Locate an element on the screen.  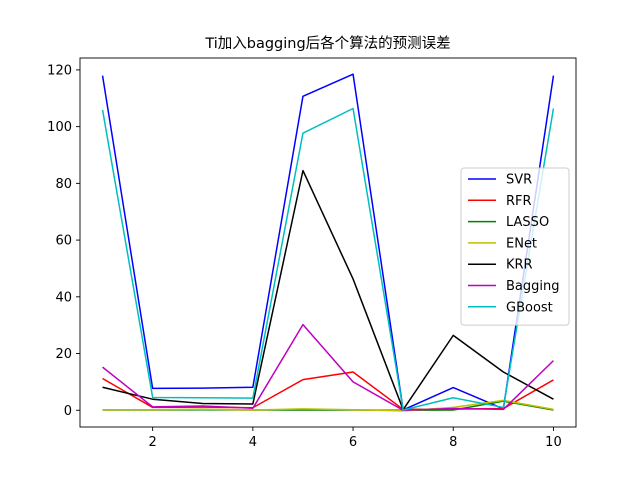
y-tick-label: 40 is located at coordinates (63, 297).